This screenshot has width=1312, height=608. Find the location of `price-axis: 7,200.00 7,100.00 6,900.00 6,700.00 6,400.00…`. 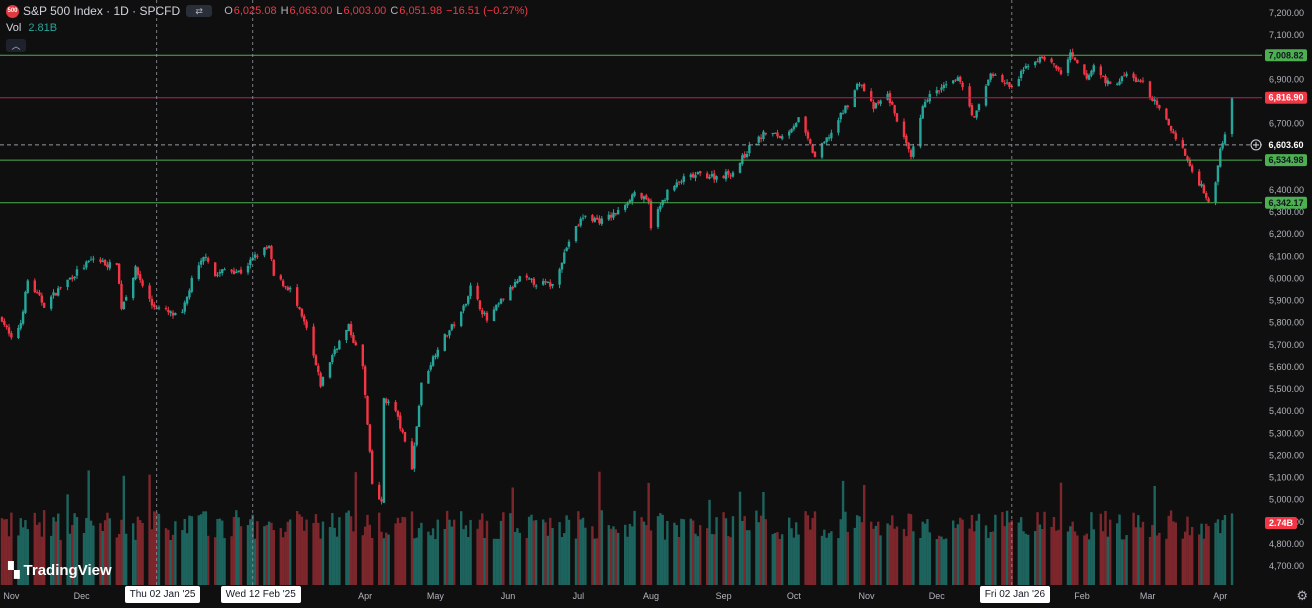

price-axis: 7,200.00 7,100.00 6,900.00 6,700.00 6,400.00… is located at coordinates (1287, 304).